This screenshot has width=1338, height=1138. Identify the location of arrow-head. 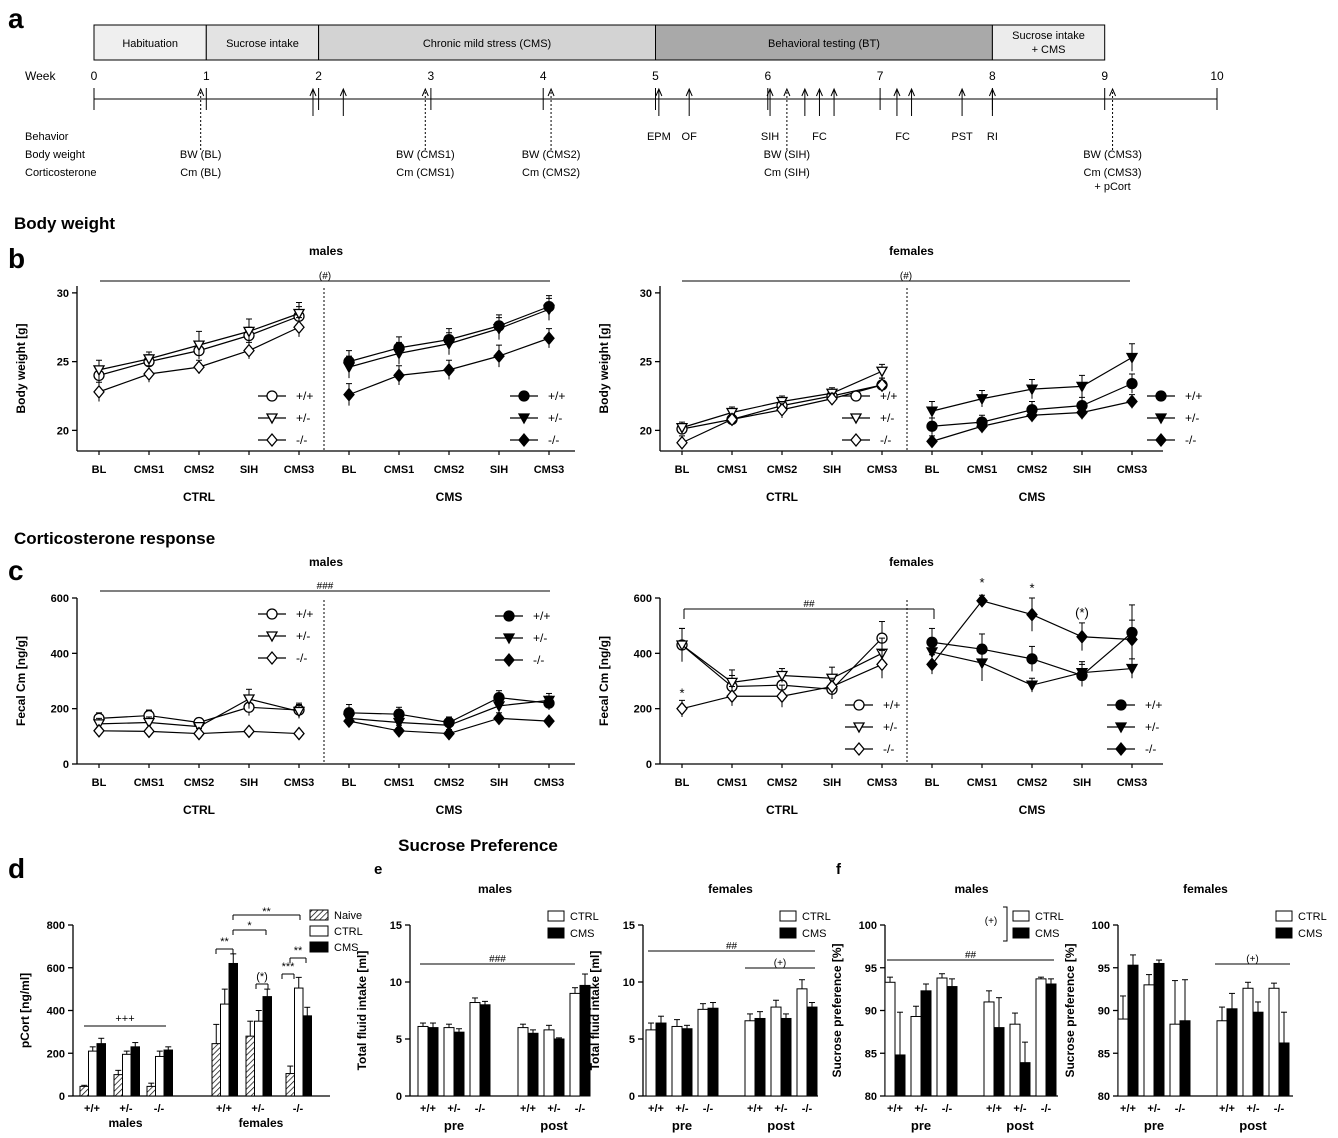
(551, 92).